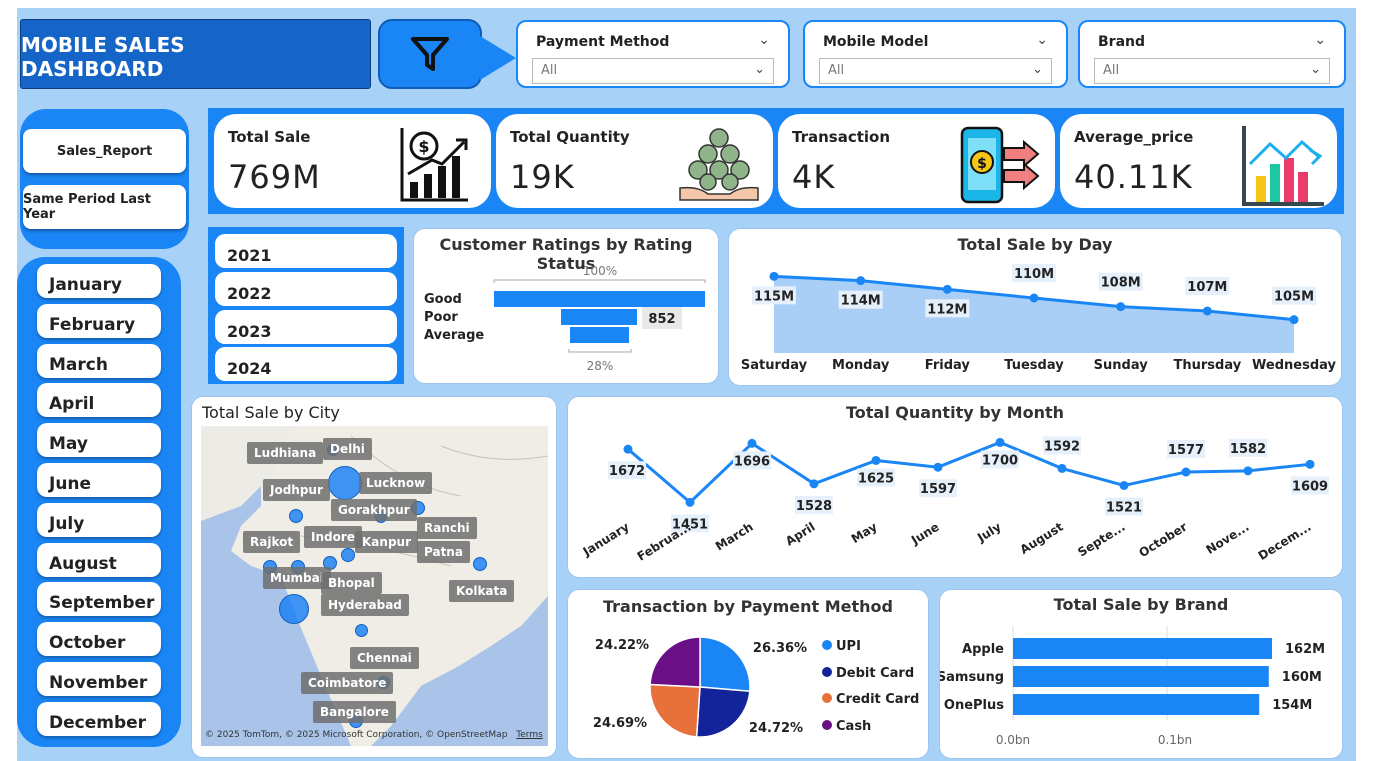 This screenshot has height=761, width=1374. What do you see at coordinates (306, 289) in the screenshot?
I see `year-button-2022: 2022` at bounding box center [306, 289].